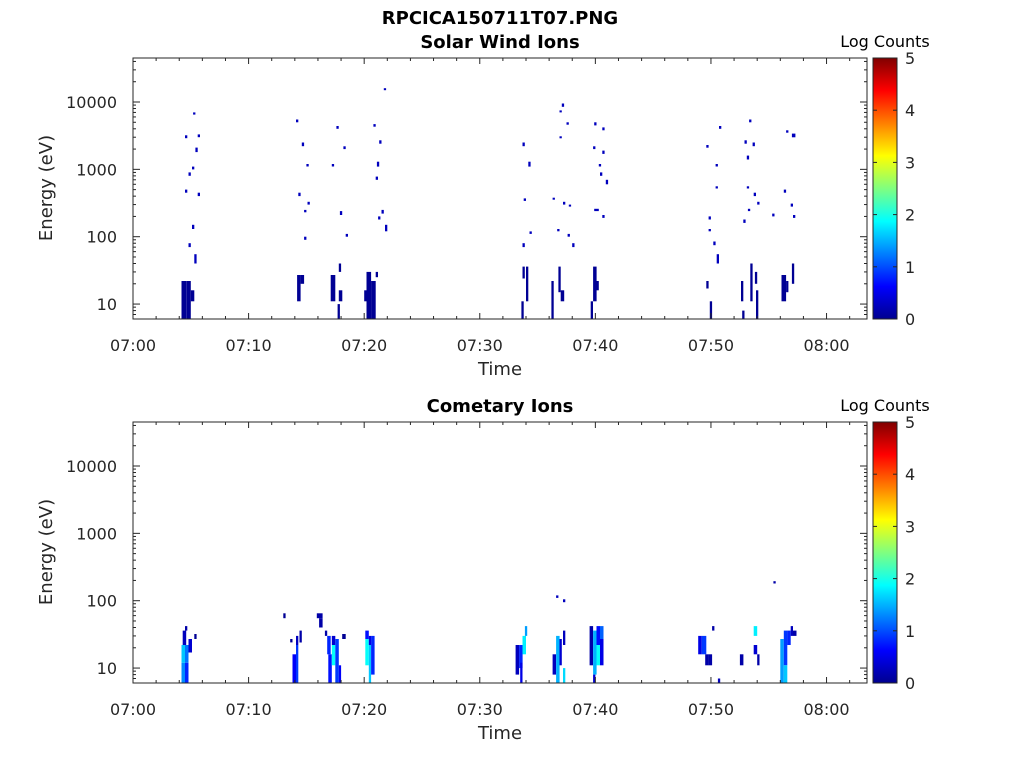 The height and width of the screenshot is (768, 1024). What do you see at coordinates (711, 709) in the screenshot?
I see `x-tick-label: 07:50` at bounding box center [711, 709].